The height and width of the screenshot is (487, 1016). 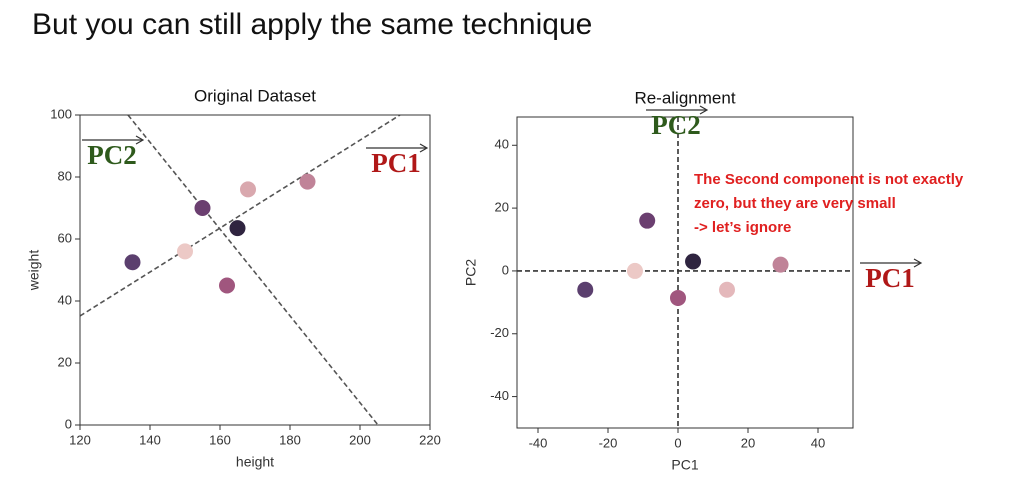 What do you see at coordinates (499, 395) in the screenshot?
I see `y-tick-label: -40` at bounding box center [499, 395].